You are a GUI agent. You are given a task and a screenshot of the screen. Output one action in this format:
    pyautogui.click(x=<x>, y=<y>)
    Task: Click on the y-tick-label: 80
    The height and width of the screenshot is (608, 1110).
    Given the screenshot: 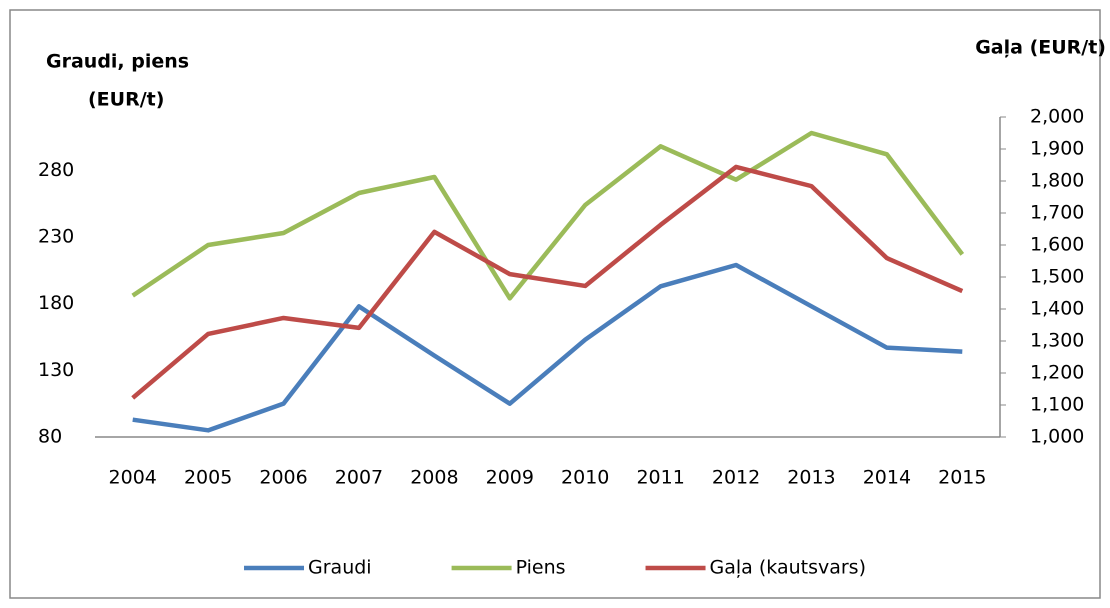 What is the action you would take?
    pyautogui.click(x=50, y=437)
    